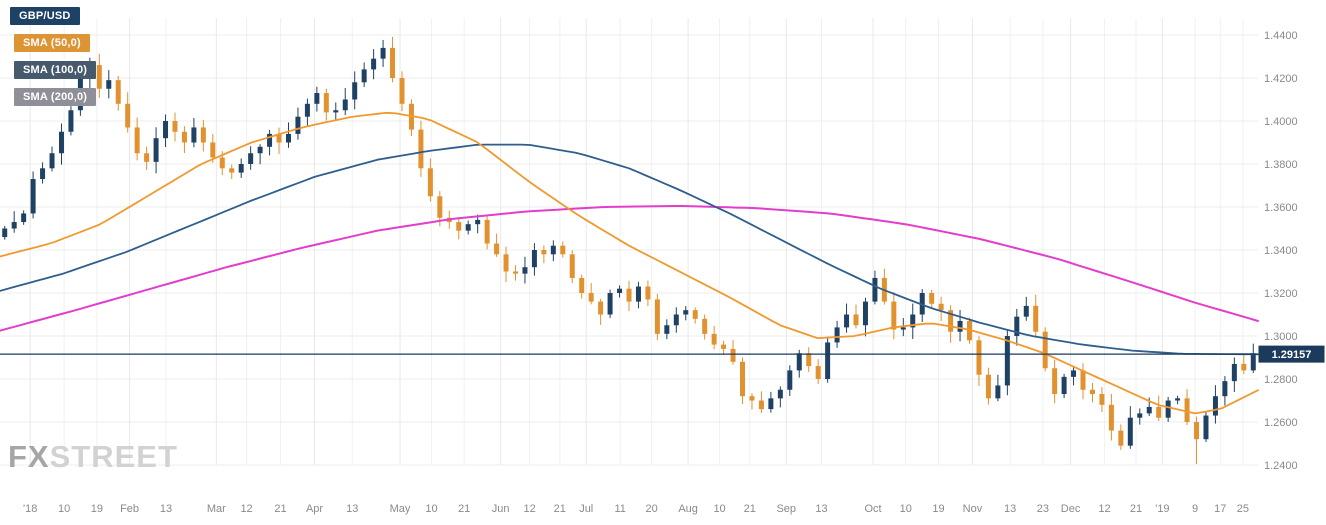  What do you see at coordinates (1292, 355) in the screenshot?
I see `current-price-value: 1.29157` at bounding box center [1292, 355].